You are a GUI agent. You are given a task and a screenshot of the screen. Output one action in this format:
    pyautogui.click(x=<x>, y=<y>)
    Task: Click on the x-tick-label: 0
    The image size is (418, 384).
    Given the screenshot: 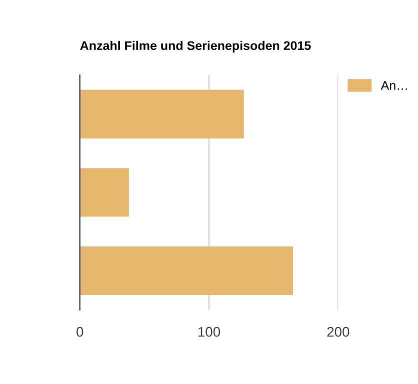 What is the action you would take?
    pyautogui.click(x=80, y=331)
    